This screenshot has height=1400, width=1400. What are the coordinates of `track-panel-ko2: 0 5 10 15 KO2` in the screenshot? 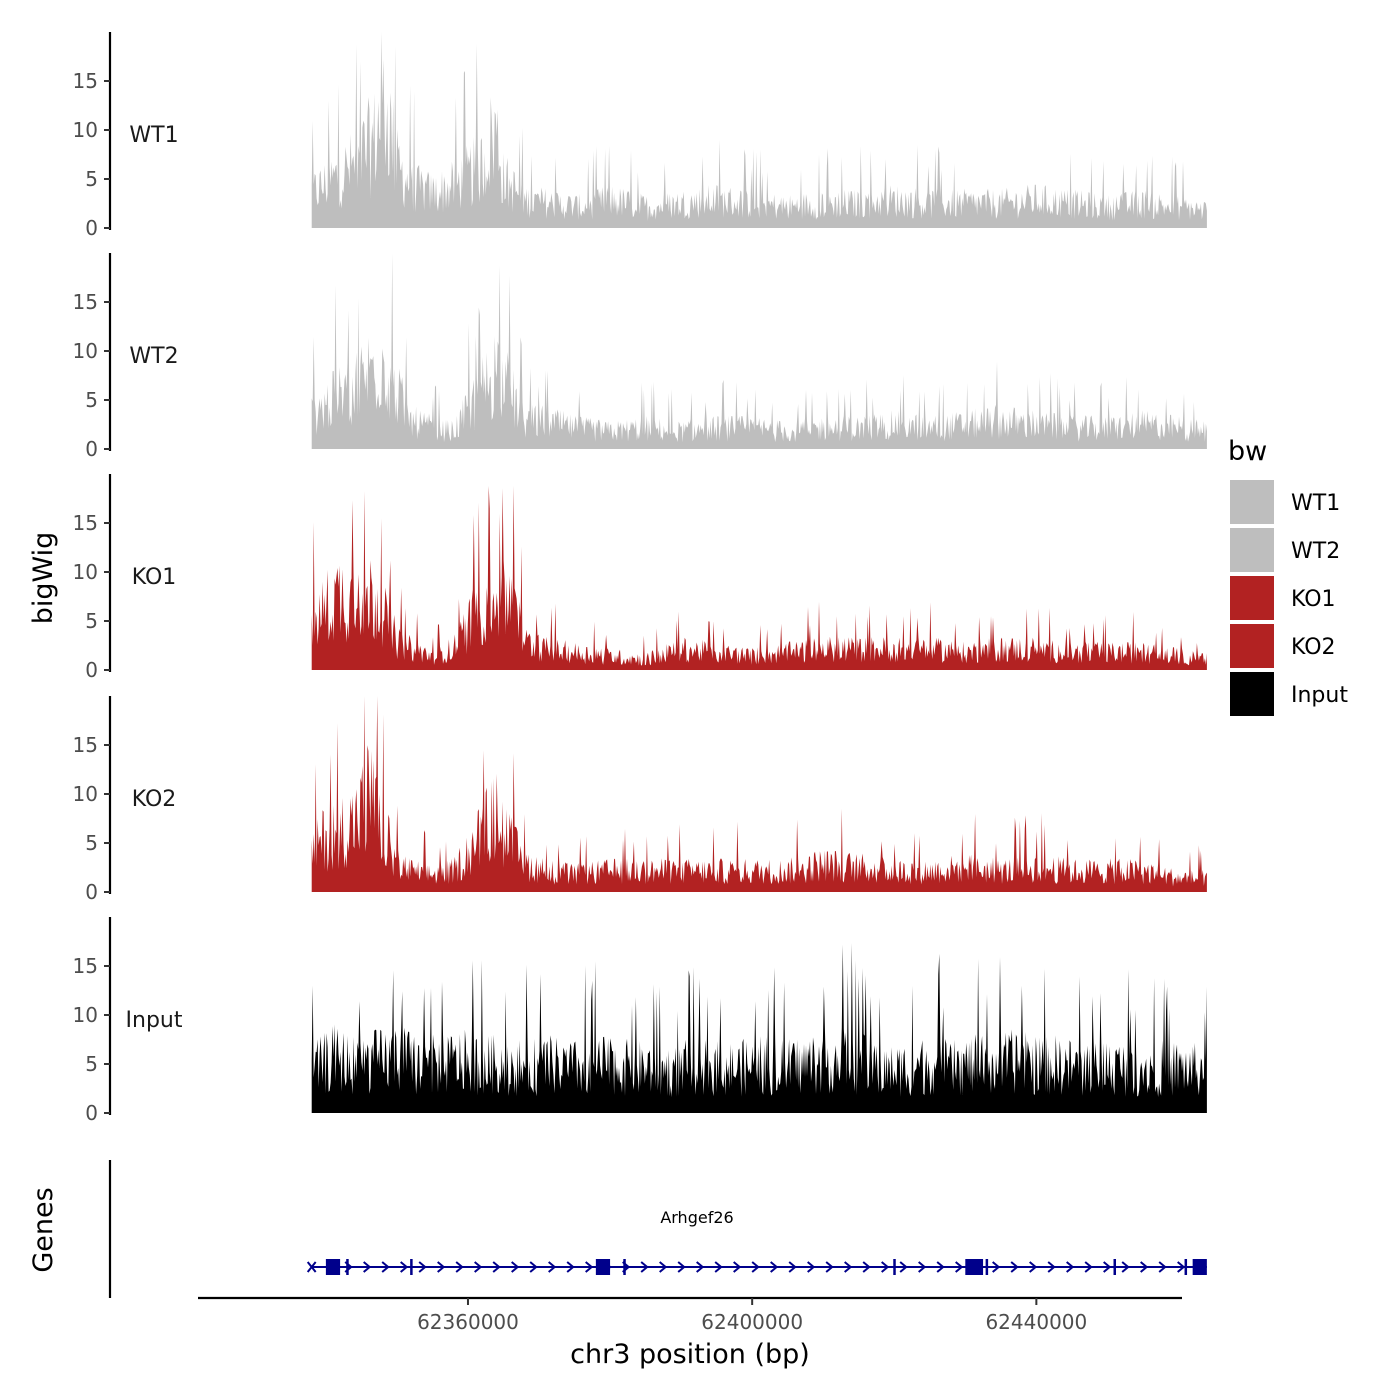 It's located at (640, 800).